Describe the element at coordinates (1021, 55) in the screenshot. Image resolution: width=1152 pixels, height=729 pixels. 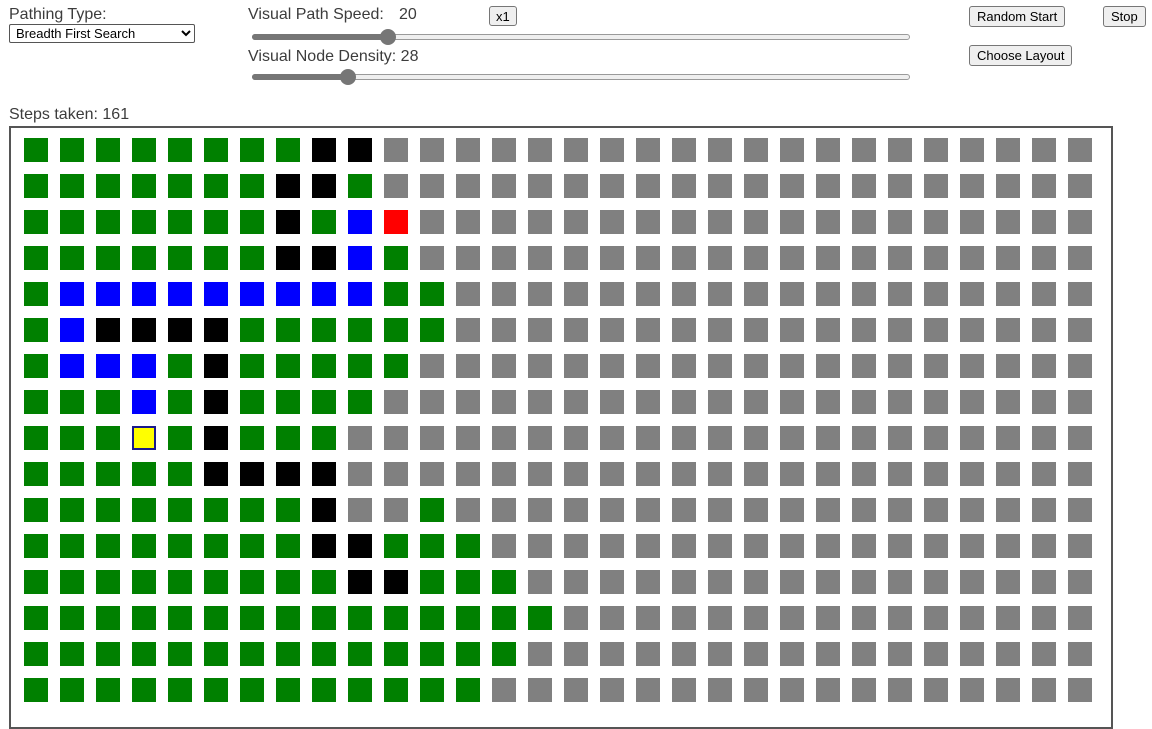
I see `choose-layout-button: Choose Layout` at that location.